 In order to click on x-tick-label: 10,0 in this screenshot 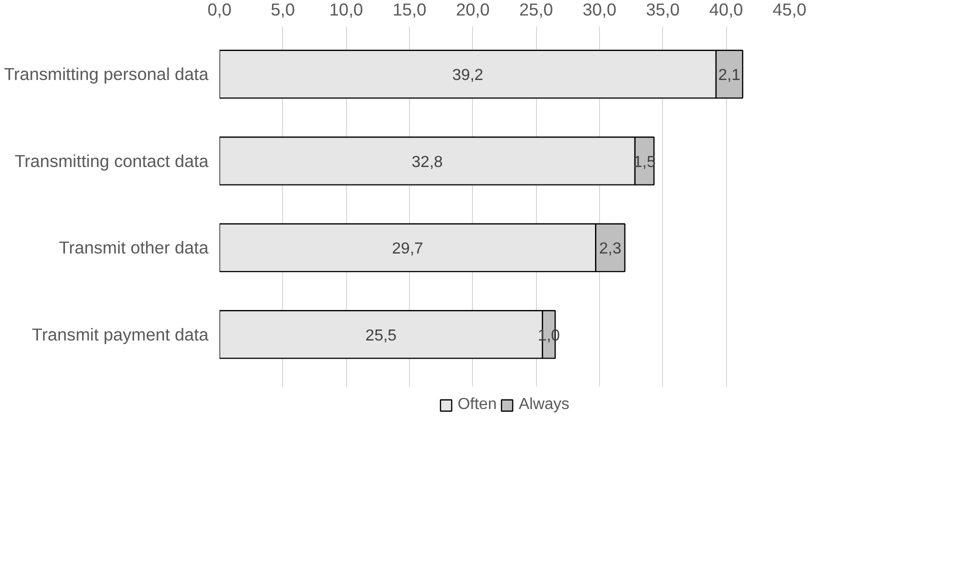, I will do `click(346, 10)`.